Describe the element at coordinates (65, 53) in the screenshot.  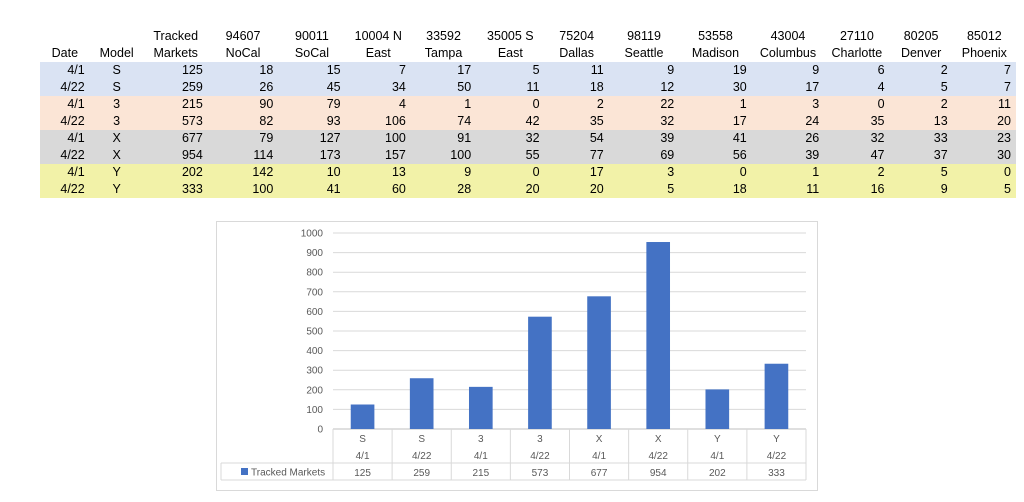
I see `column-header-line-2: Date` at that location.